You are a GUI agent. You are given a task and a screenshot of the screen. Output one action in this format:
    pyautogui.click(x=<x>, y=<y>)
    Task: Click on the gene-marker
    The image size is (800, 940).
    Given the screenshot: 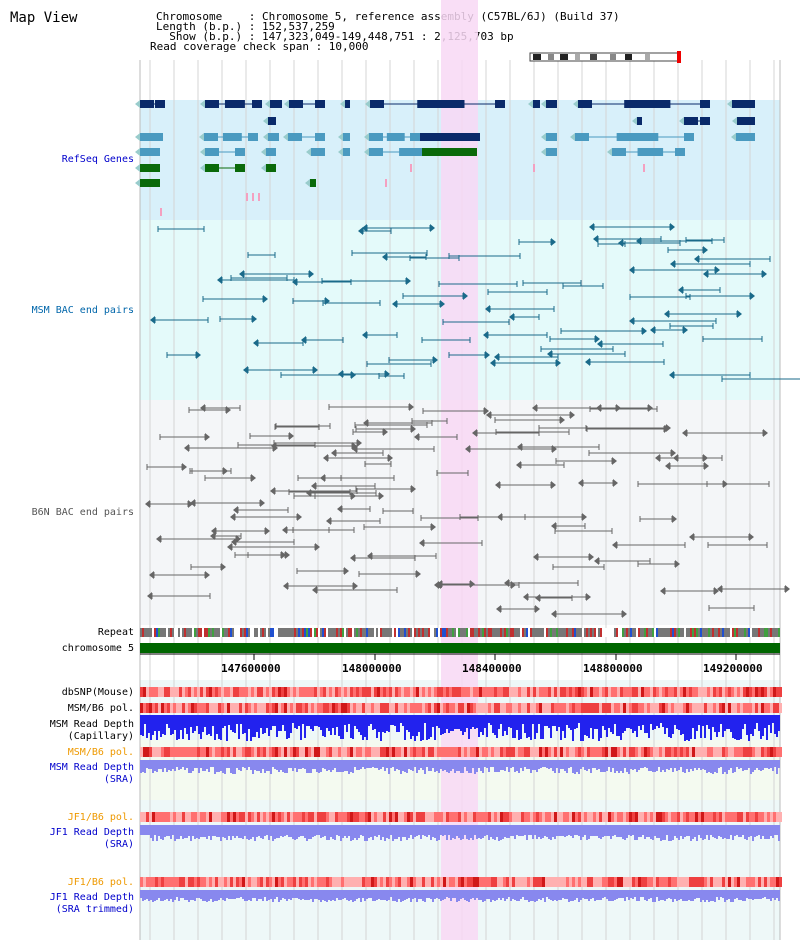 What is the action you would take?
    pyautogui.click(x=259, y=197)
    